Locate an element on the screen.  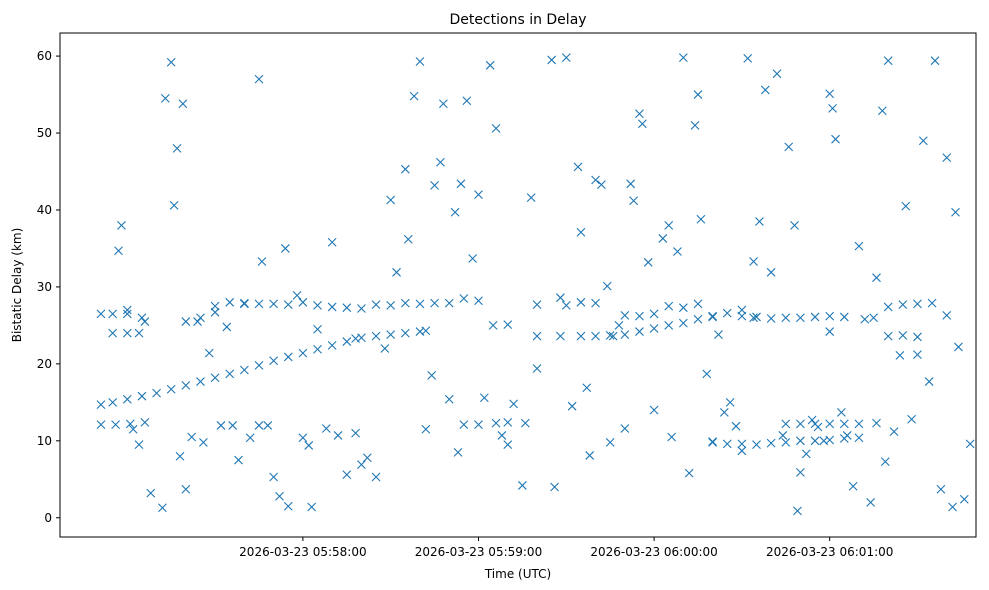
y-tick-label: 40 is located at coordinates (44, 210).